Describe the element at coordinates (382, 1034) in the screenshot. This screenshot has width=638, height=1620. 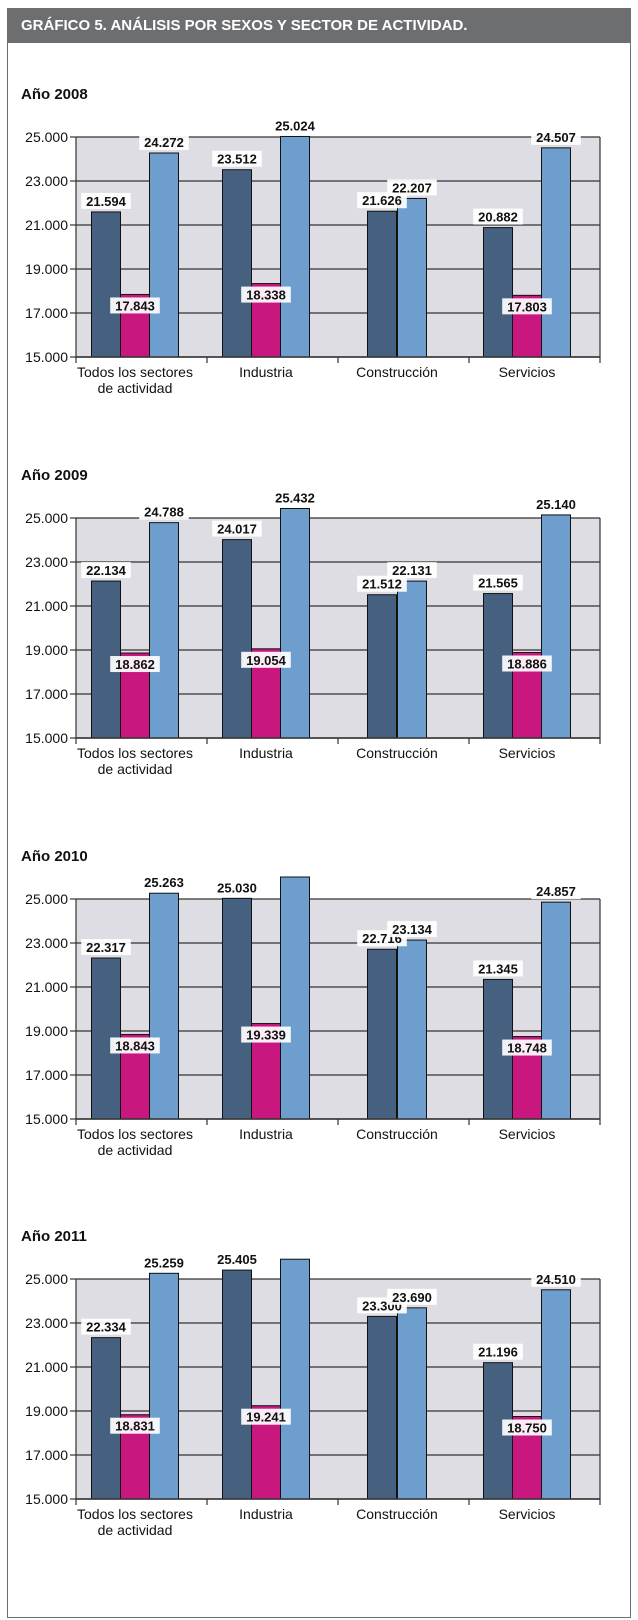
I see `bar-construccion-series-a` at that location.